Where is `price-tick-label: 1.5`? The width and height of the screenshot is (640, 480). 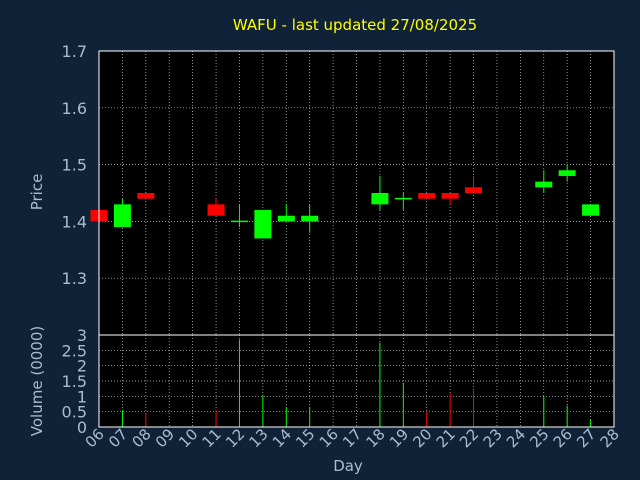 price-tick-label: 1.5 is located at coordinates (74, 165).